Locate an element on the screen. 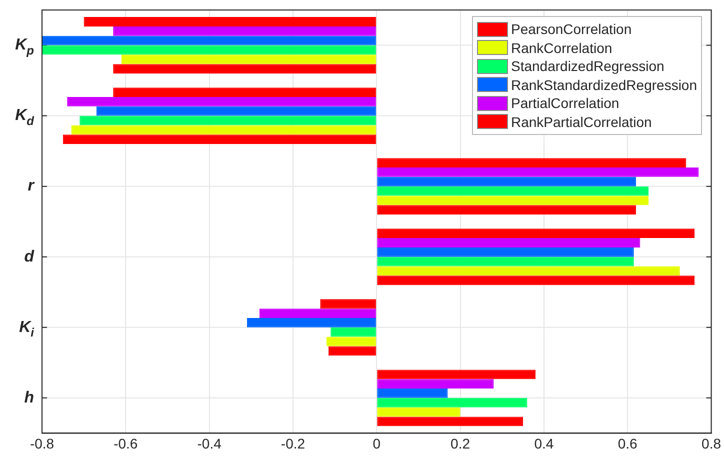 This screenshot has width=724, height=456. x-tick-label: 0 is located at coordinates (376, 443).